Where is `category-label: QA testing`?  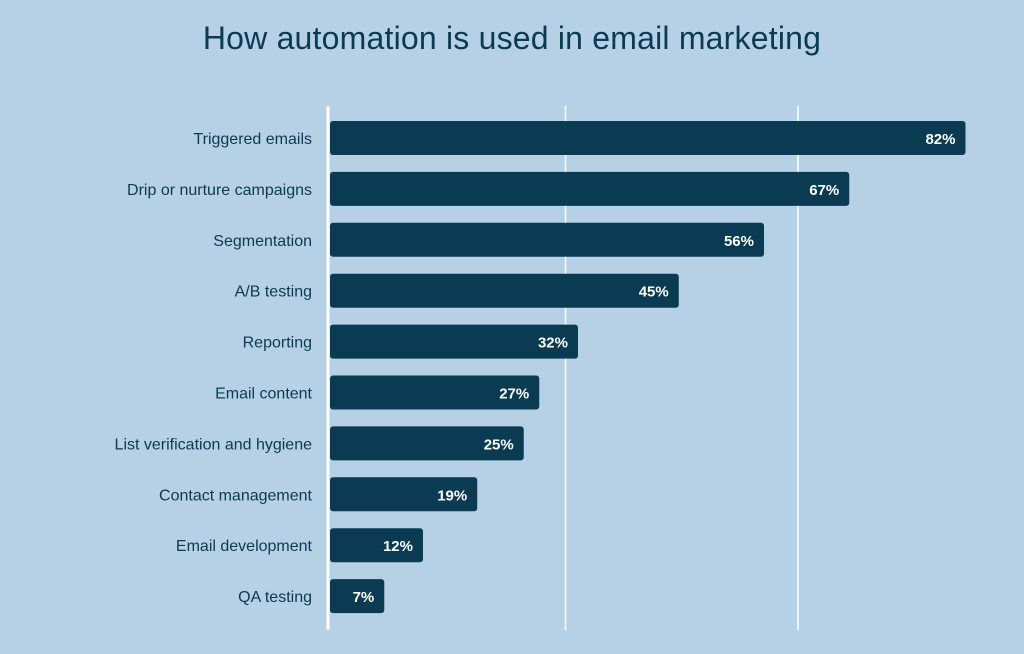
category-label: QA testing is located at coordinates (275, 597).